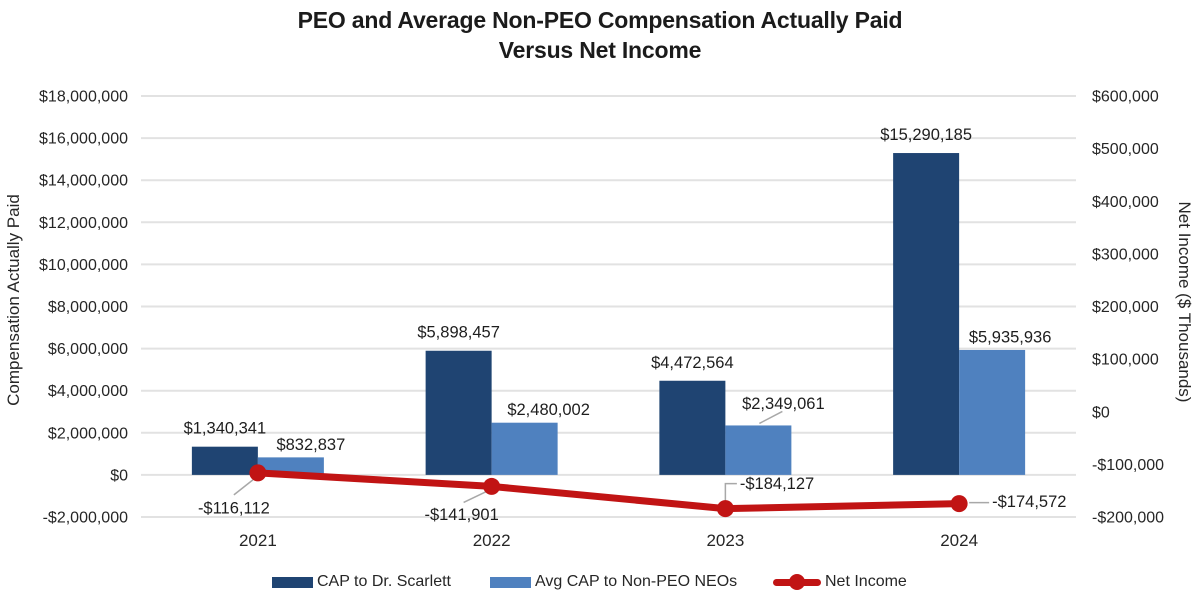 This screenshot has height=594, width=1200. What do you see at coordinates (88, 349) in the screenshot?
I see `left-axis-tick-label: $6,000,000` at bounding box center [88, 349].